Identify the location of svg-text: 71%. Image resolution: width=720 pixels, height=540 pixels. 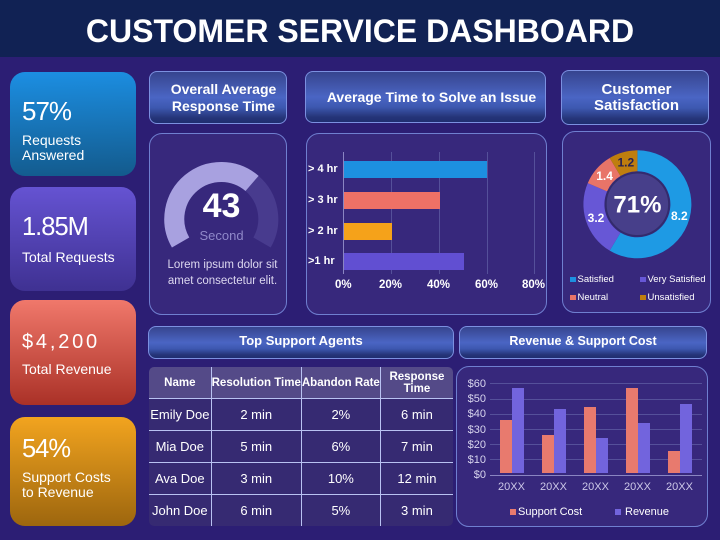
(637, 205).